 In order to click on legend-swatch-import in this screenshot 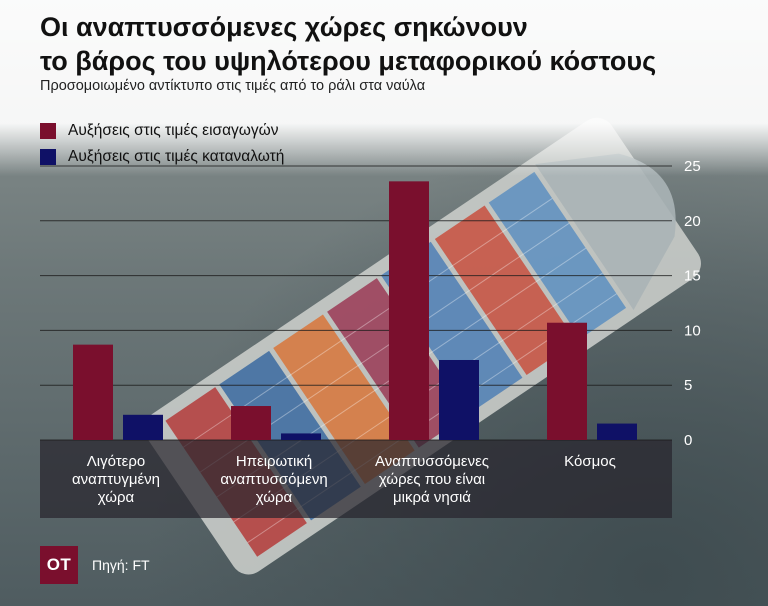, I will do `click(48, 131)`.